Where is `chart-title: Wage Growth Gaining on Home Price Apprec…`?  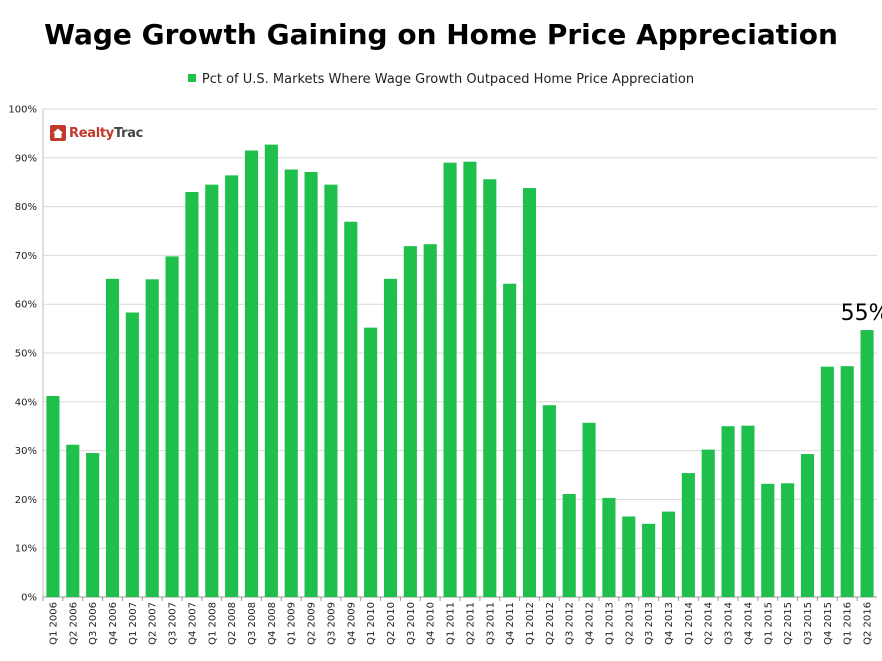
chart-title: Wage Growth Gaining on Home Price Apprec… is located at coordinates (441, 34).